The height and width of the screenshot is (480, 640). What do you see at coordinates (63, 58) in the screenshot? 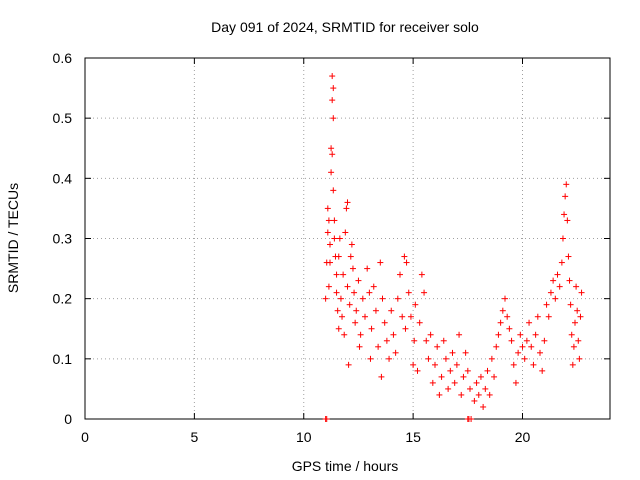
I see `y-tick-label: 0.6` at bounding box center [63, 58].